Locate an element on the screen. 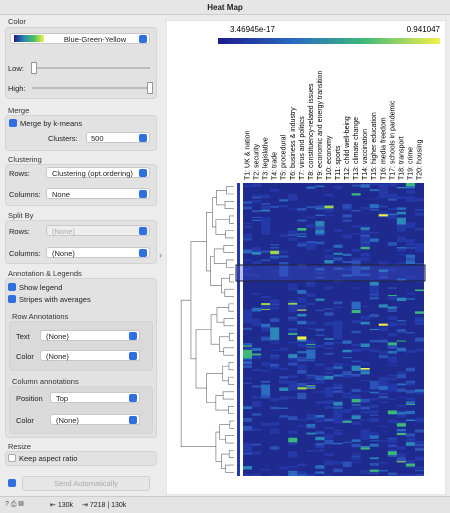  dropdown: Top is located at coordinates (95, 397).